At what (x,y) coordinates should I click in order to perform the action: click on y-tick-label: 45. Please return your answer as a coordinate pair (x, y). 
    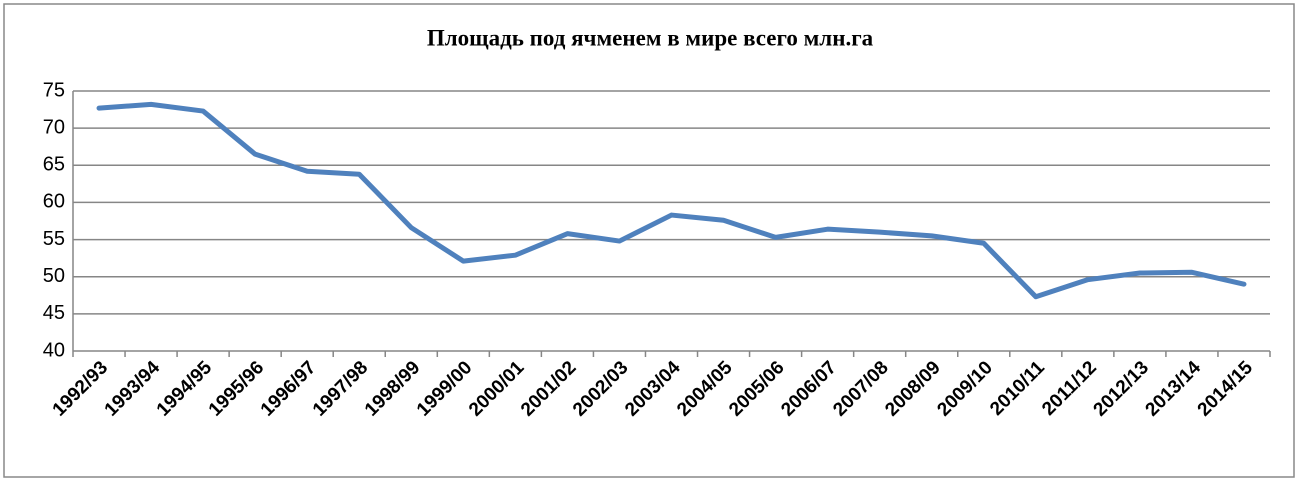
    Looking at the image, I should click on (54, 313).